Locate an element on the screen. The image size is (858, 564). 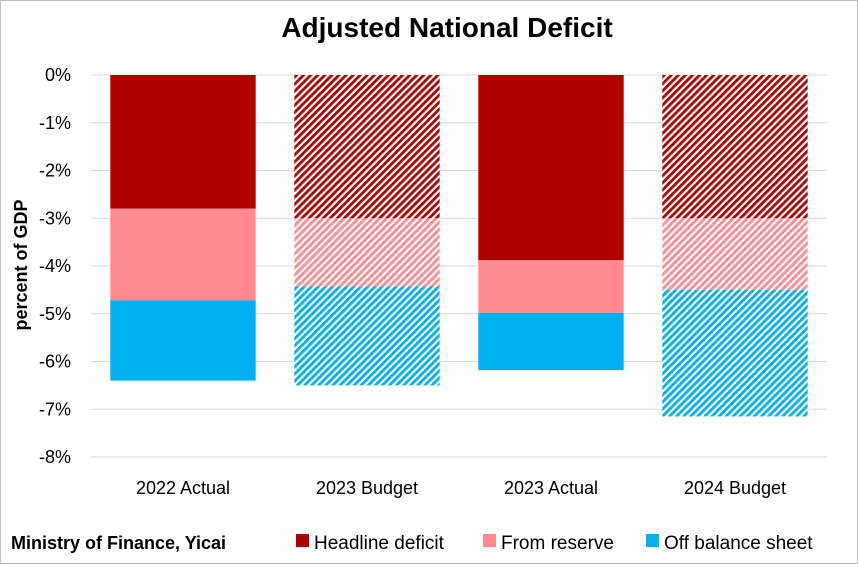
y-tick-labels: 0% -1% -2% -3% -4% -5% -6% -7% -8% is located at coordinates (55, 266).